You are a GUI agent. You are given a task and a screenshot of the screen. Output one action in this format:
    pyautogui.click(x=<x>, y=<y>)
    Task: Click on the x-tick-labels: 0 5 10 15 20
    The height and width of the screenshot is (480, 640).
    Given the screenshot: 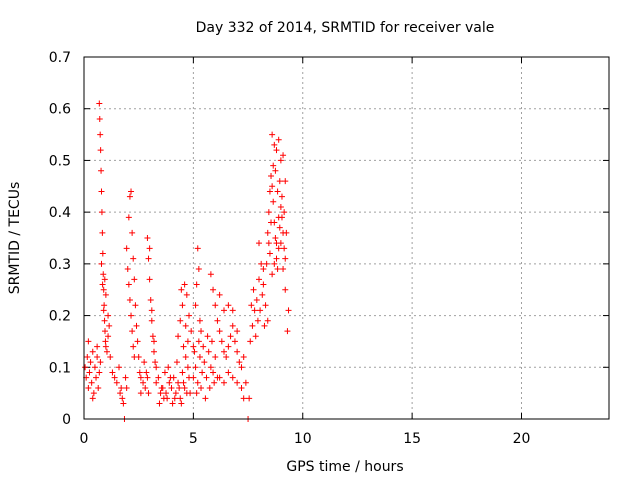 What is the action you would take?
    pyautogui.click(x=305, y=439)
    